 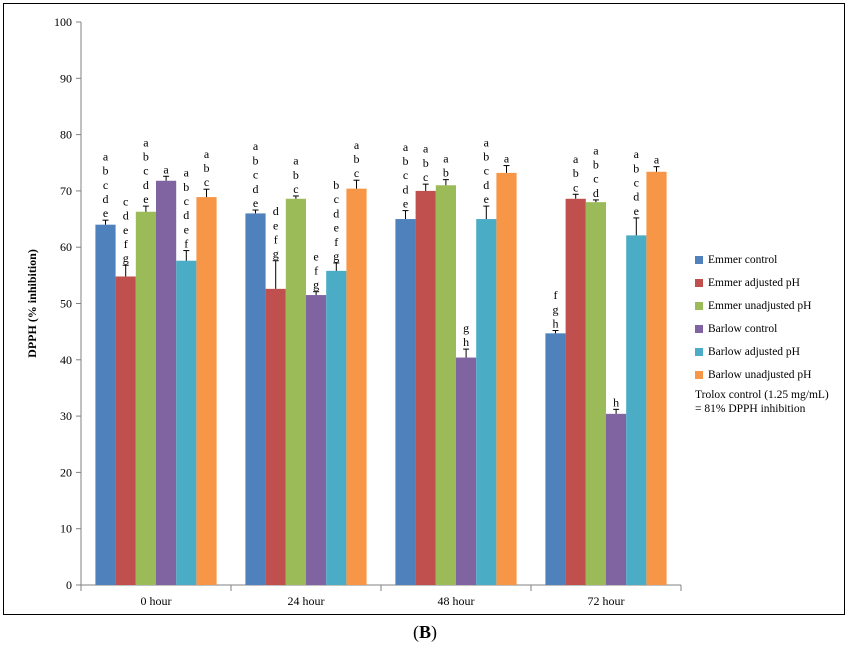 I want to click on y-tick-label: 60, so click(x=66, y=247).